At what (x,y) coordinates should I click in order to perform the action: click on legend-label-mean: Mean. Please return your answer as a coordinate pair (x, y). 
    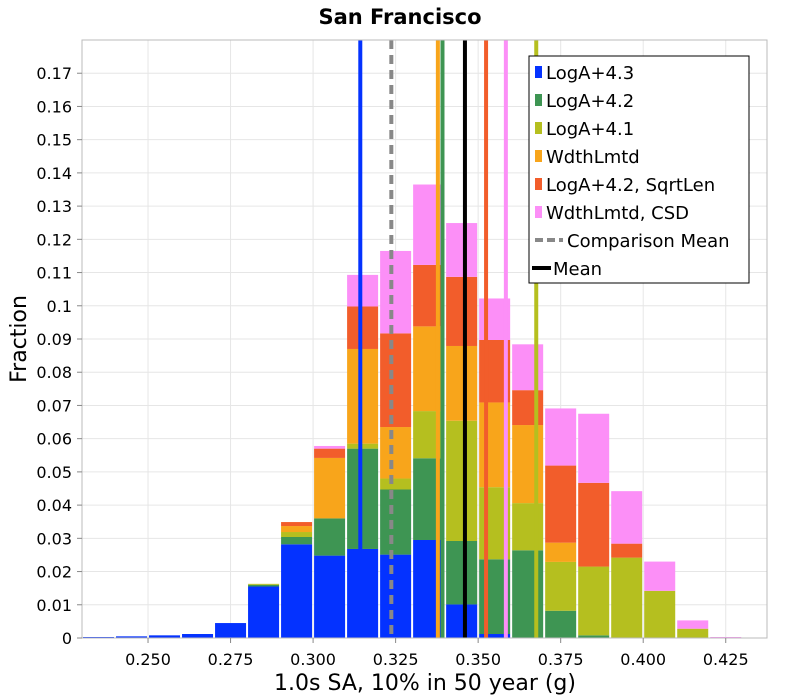
    Looking at the image, I should click on (577, 269).